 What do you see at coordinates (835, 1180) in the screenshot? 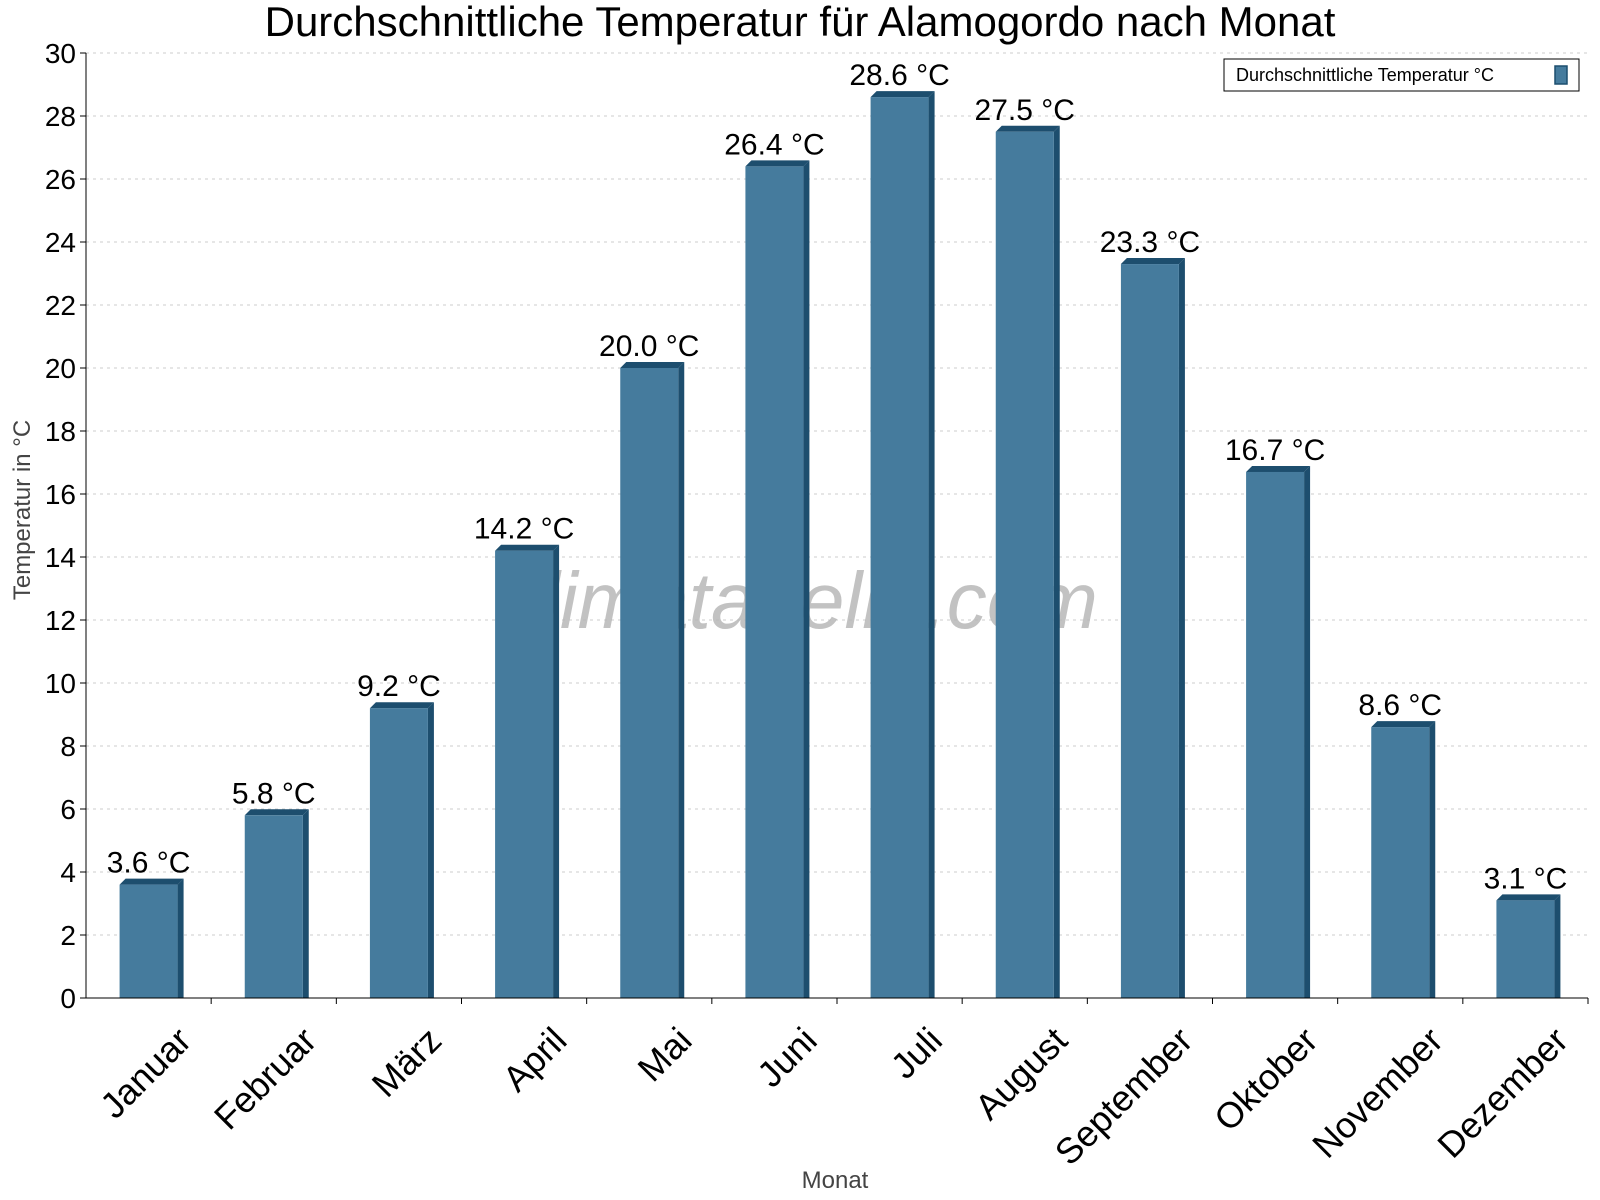
I see `x-axis-title: Monat` at bounding box center [835, 1180].